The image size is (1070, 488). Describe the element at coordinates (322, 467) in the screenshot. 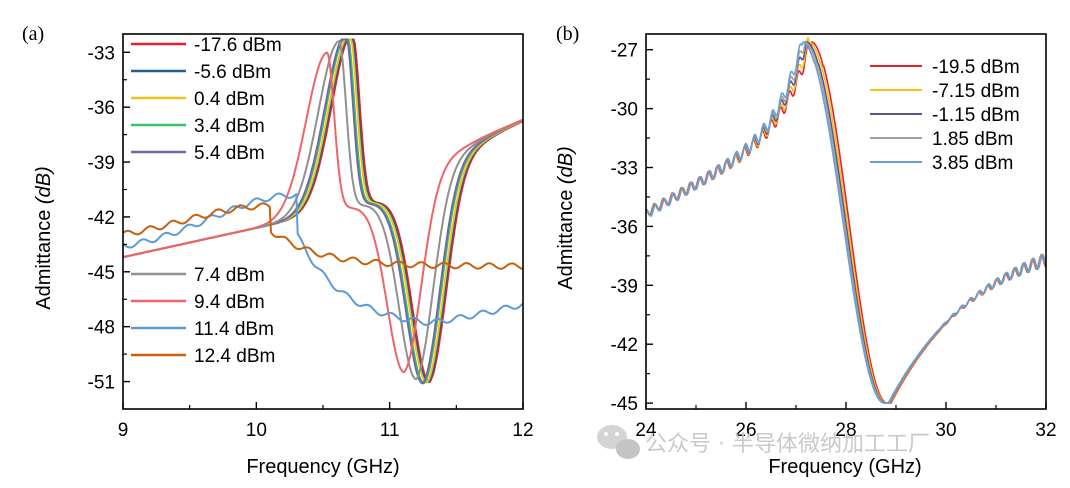

I see `panel-a-xlabel: Frequency (GHz)` at that location.